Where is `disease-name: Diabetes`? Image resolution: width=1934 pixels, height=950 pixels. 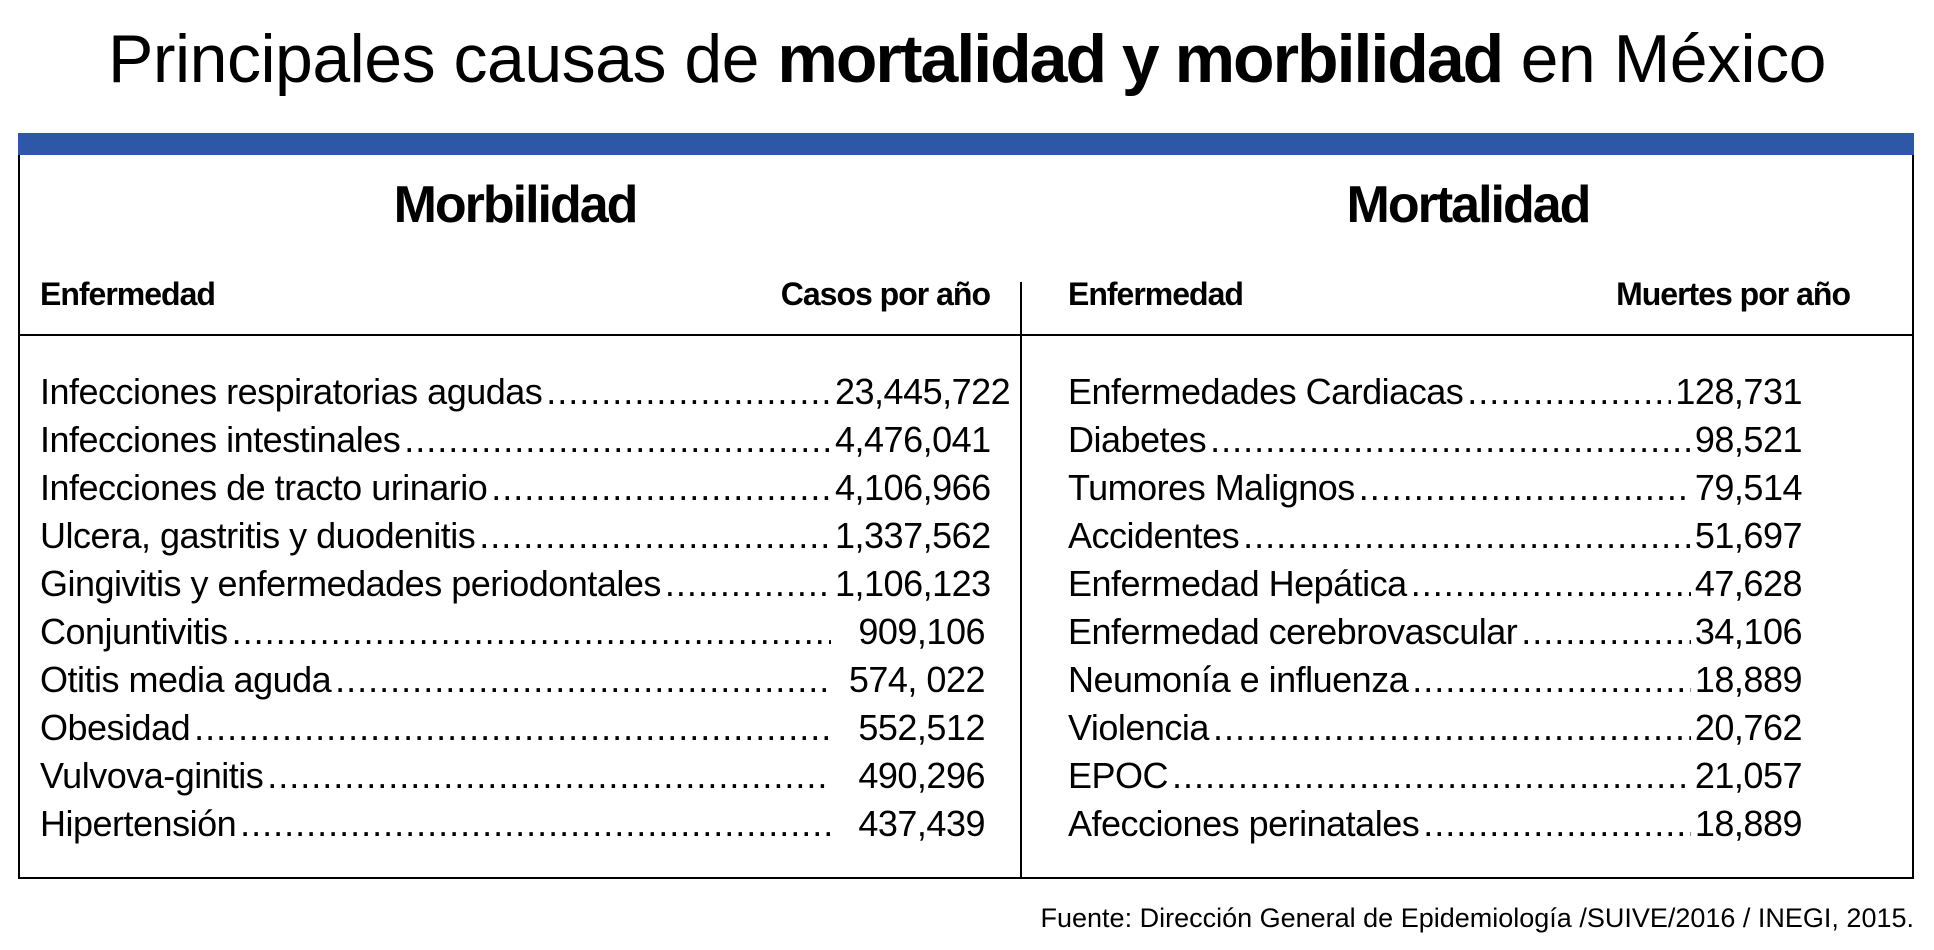
disease-name: Diabetes is located at coordinates (1137, 439).